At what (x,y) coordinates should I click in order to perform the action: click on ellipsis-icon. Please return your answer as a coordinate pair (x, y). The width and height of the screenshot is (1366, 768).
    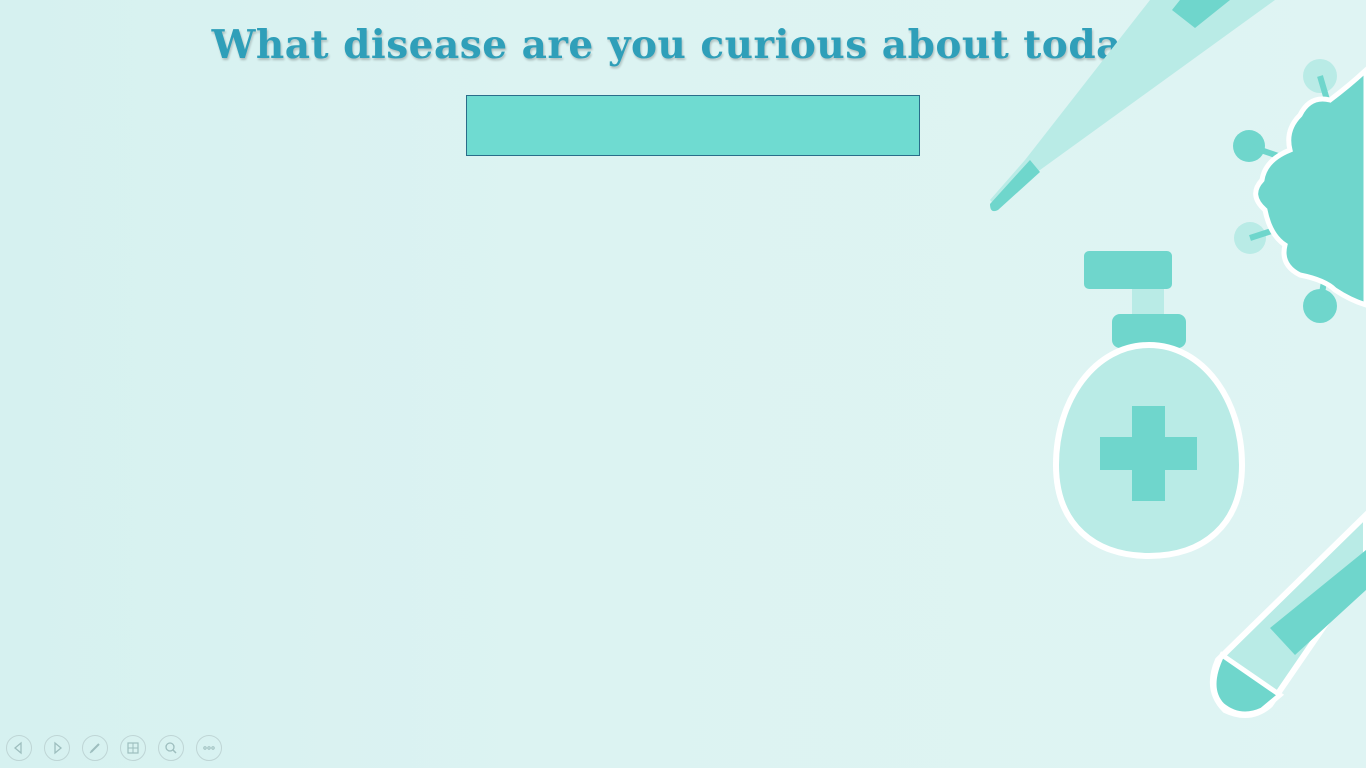
    Looking at the image, I should click on (209, 748).